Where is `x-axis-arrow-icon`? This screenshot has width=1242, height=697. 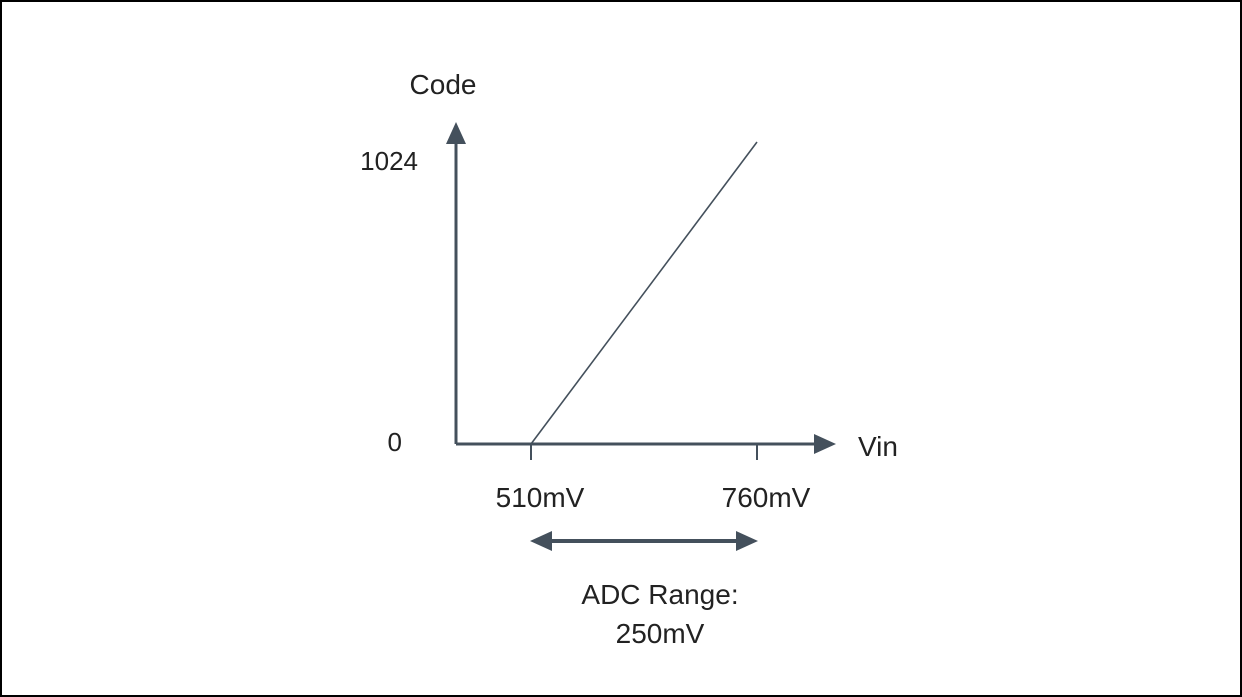
x-axis-arrow-icon is located at coordinates (825, 444).